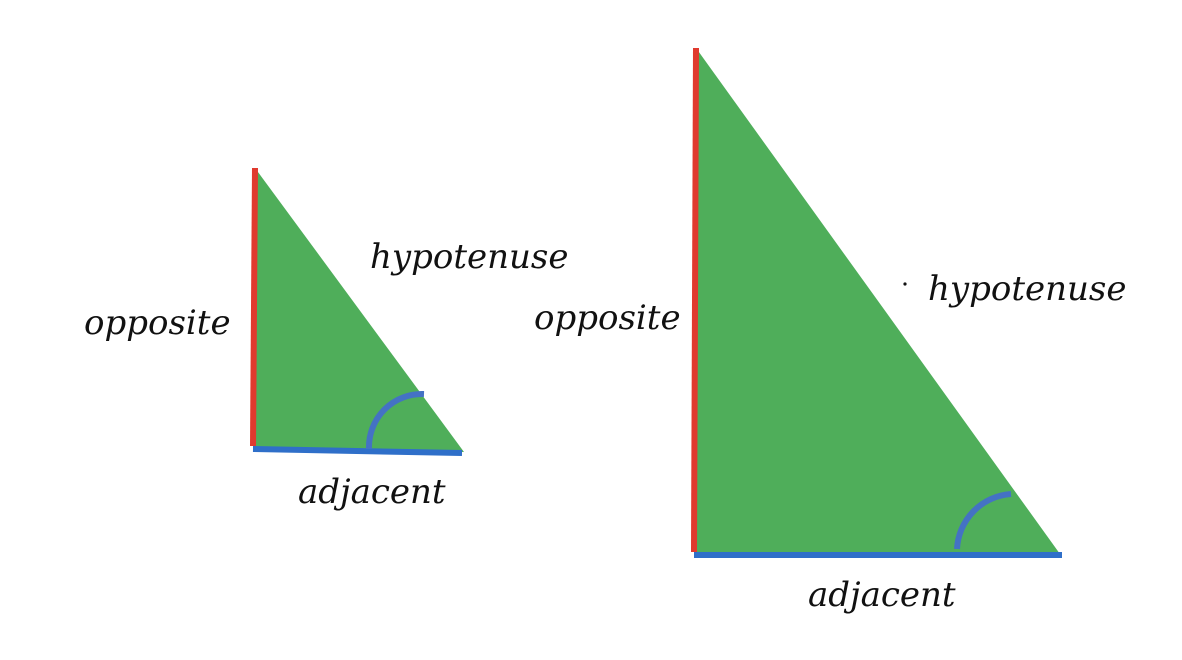  I want to click on large-triangle-hypotenuse-label: hypotenuse, so click(1027, 289).